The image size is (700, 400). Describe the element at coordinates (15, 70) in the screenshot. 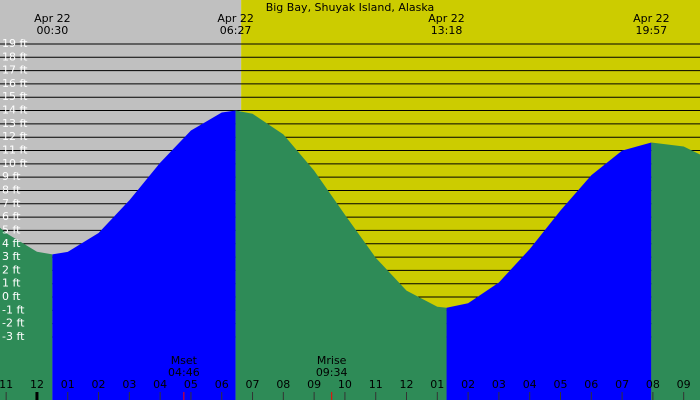

I see `y-tick-label: 17 ft` at that location.